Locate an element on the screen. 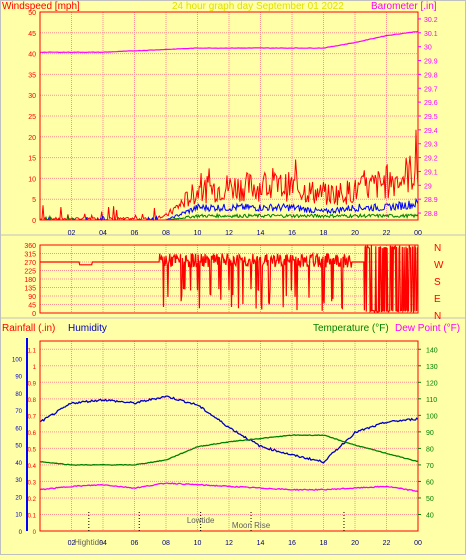  wind-left-tick-label: 5 is located at coordinates (34, 200).